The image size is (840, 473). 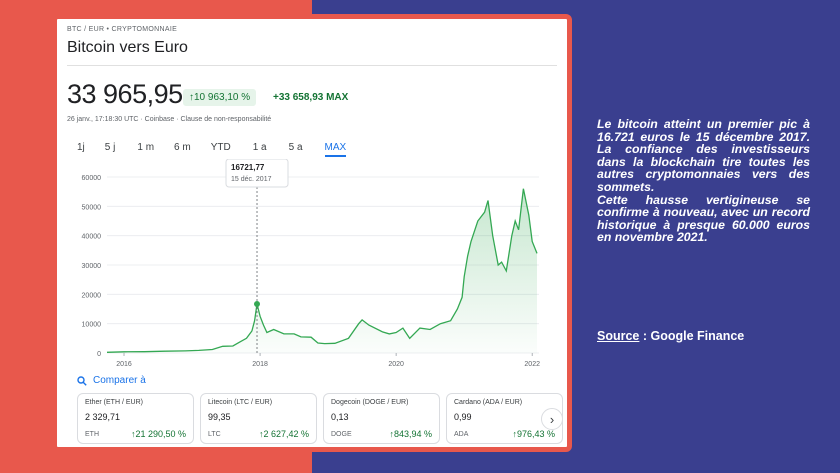 What do you see at coordinates (328, 360) in the screenshot?
I see `x-axis-ticks: 2016 2018 2020 2022` at bounding box center [328, 360].